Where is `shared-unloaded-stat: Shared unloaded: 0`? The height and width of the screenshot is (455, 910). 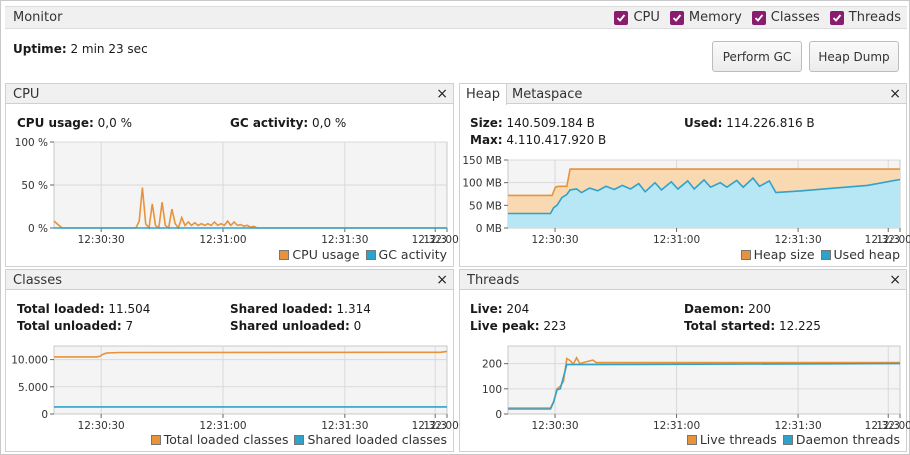
shared-unloaded-stat: Shared unloaded: 0 is located at coordinates (295, 326).